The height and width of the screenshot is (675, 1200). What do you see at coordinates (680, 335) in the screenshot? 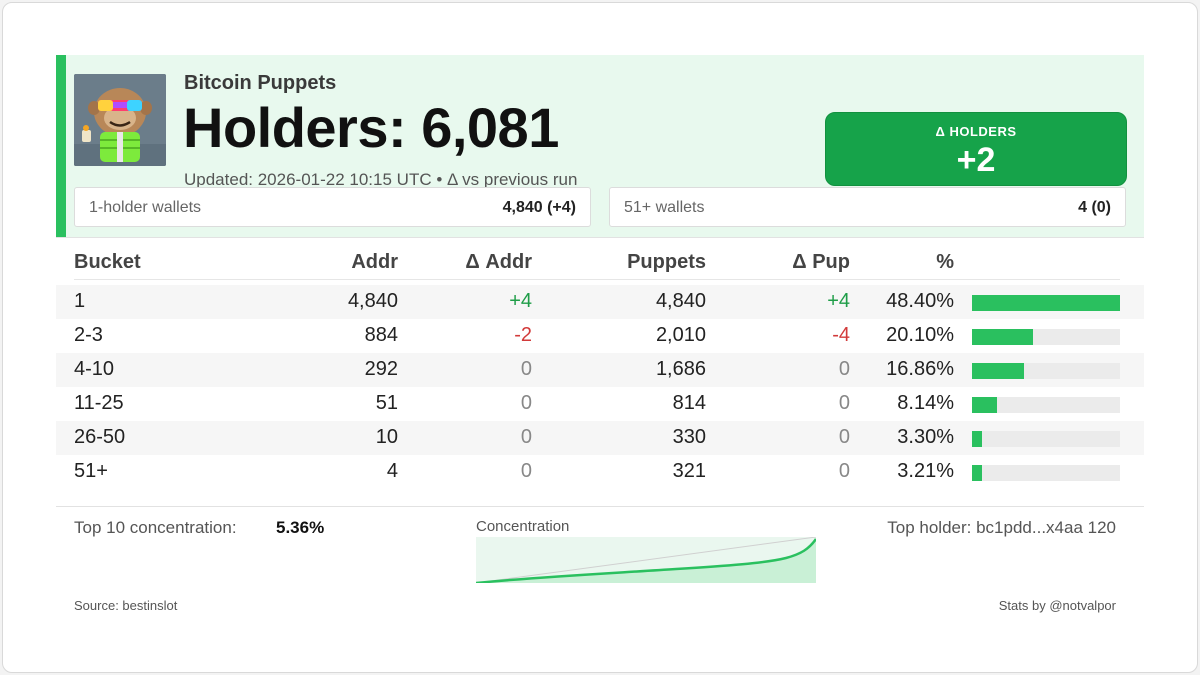
I see `cell-puppets: 2,010` at bounding box center [680, 335].